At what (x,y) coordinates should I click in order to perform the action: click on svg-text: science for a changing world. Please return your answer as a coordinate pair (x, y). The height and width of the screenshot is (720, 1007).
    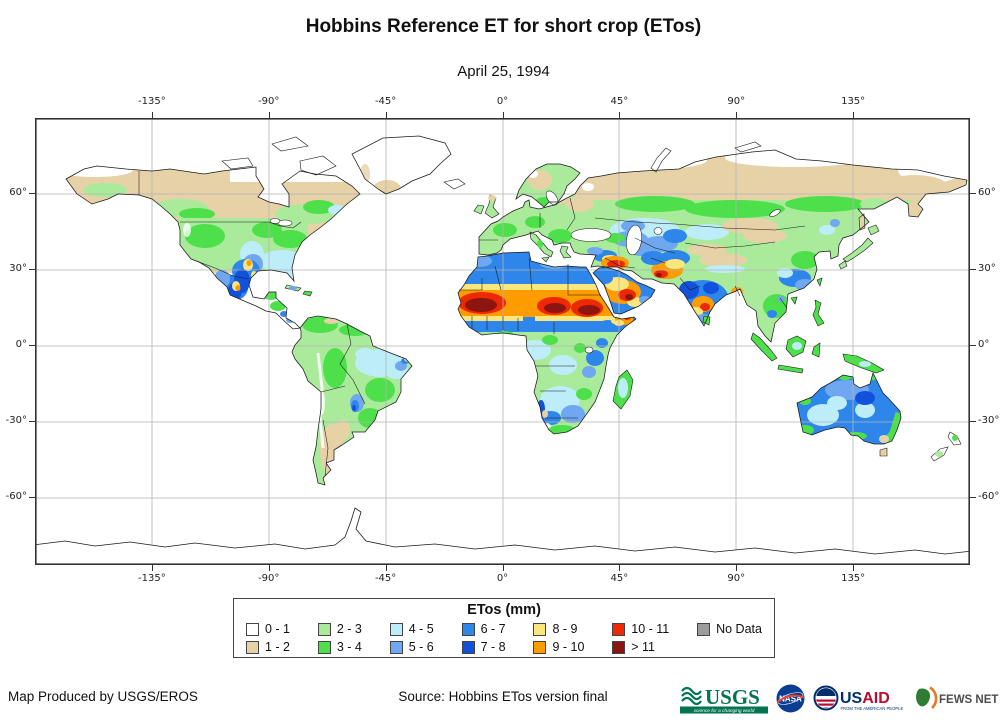
    Looking at the image, I should click on (724, 710).